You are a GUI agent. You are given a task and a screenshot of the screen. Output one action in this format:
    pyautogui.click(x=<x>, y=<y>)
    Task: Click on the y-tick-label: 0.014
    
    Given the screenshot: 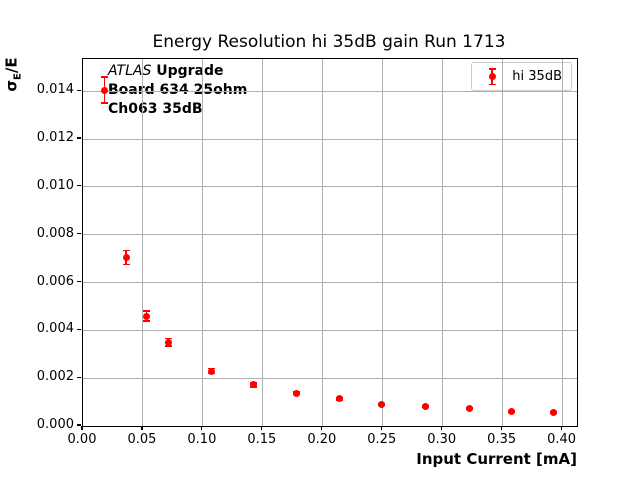 What is the action you would take?
    pyautogui.click(x=55, y=90)
    